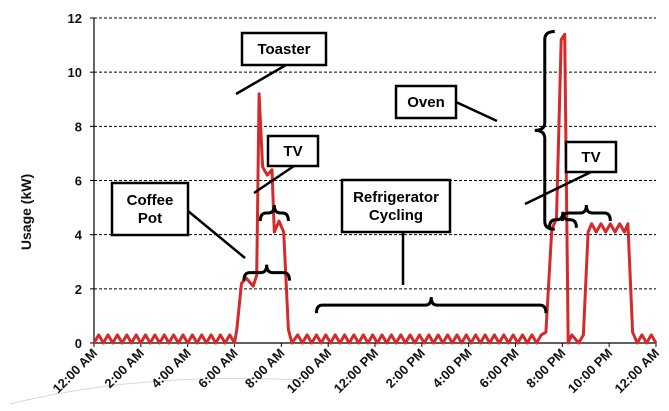 Image resolution: width=669 pixels, height=411 pixels. I want to click on coffee-leader-line, so click(216, 234).